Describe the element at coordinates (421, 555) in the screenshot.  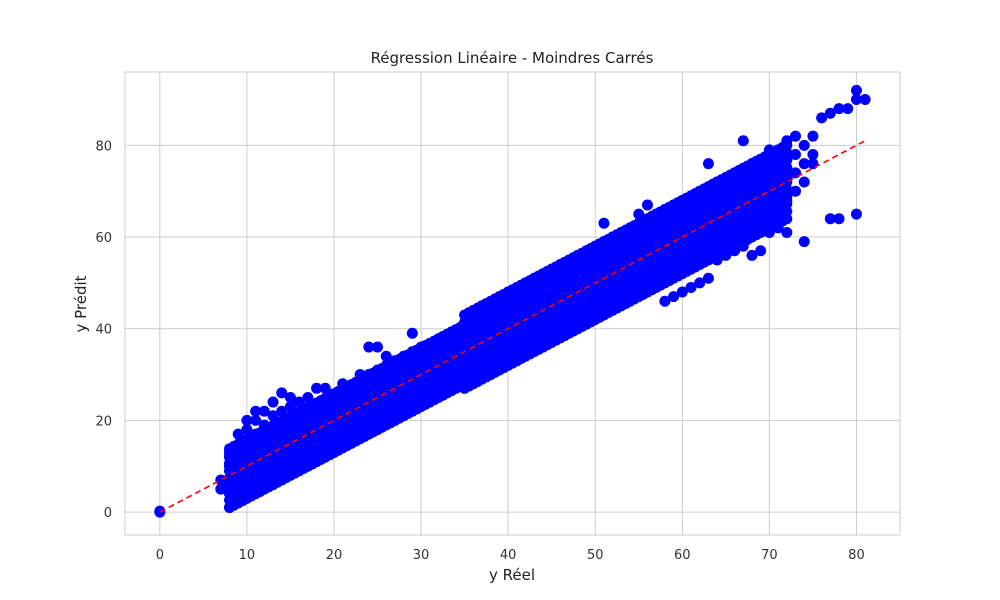
I see `x-tick-label: 30` at that location.